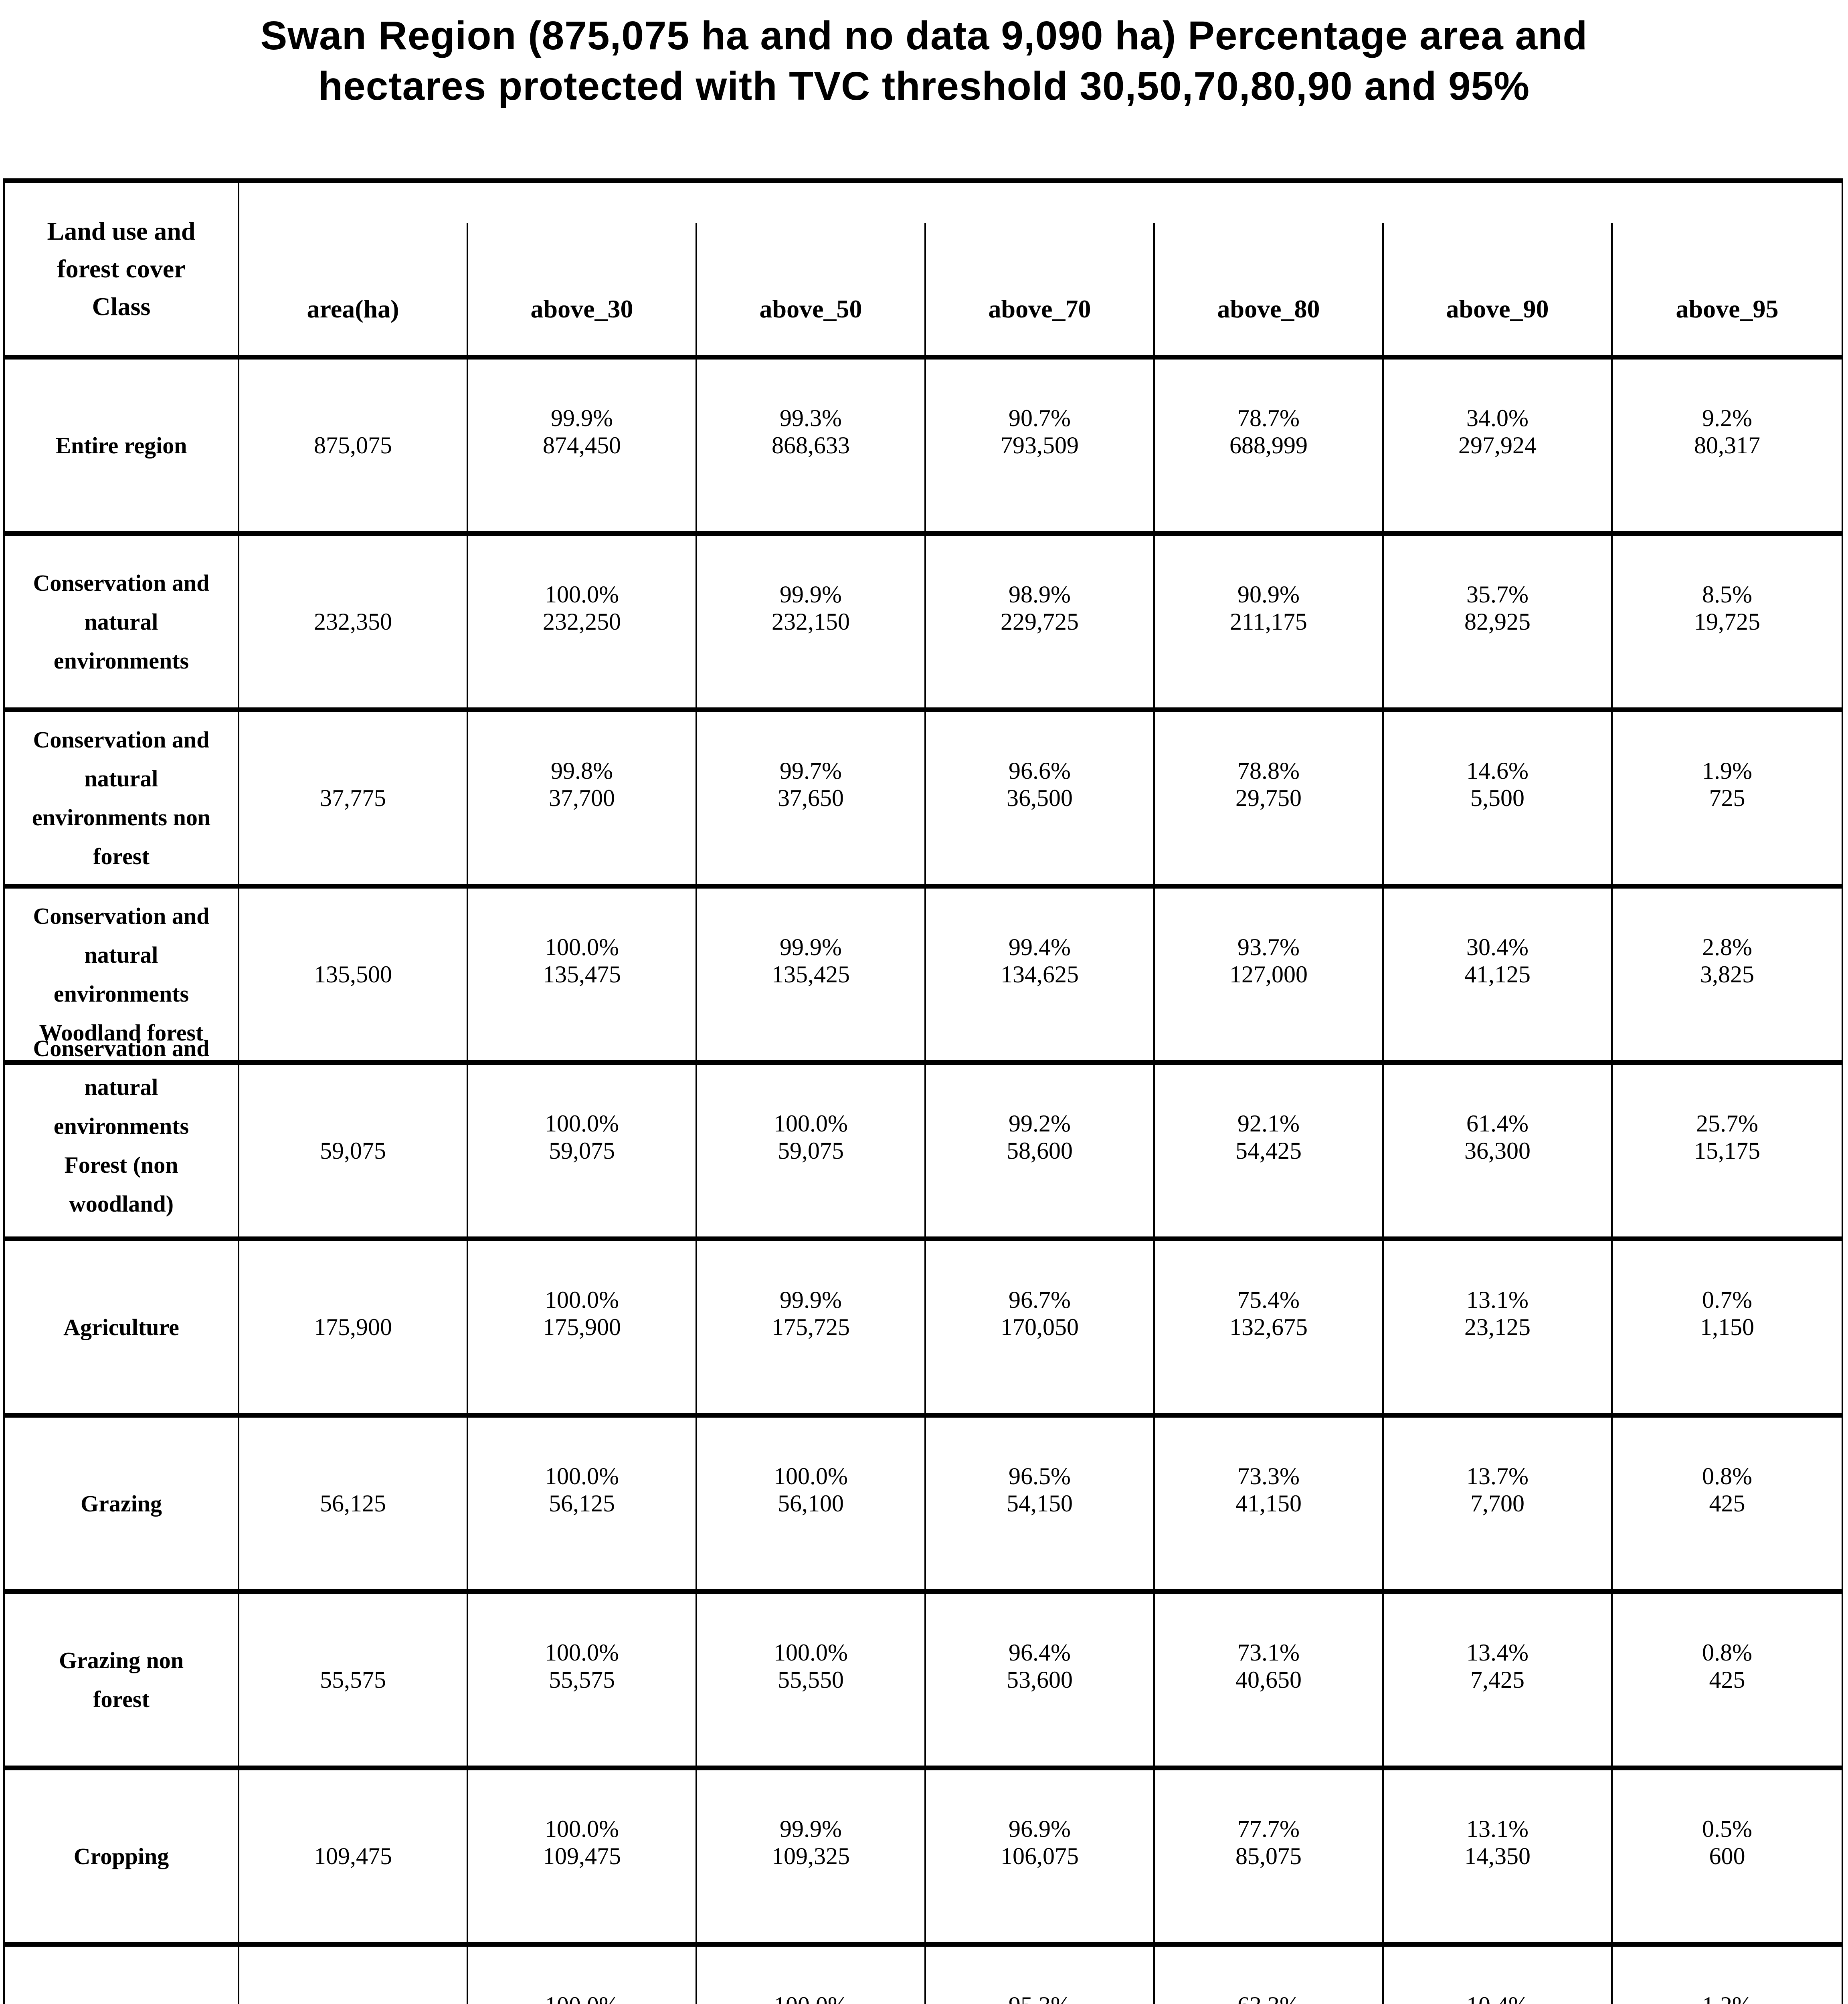 The height and width of the screenshot is (2004, 1848). I want to click on threshold-value-cell: 99.9% 135,425, so click(811, 974).